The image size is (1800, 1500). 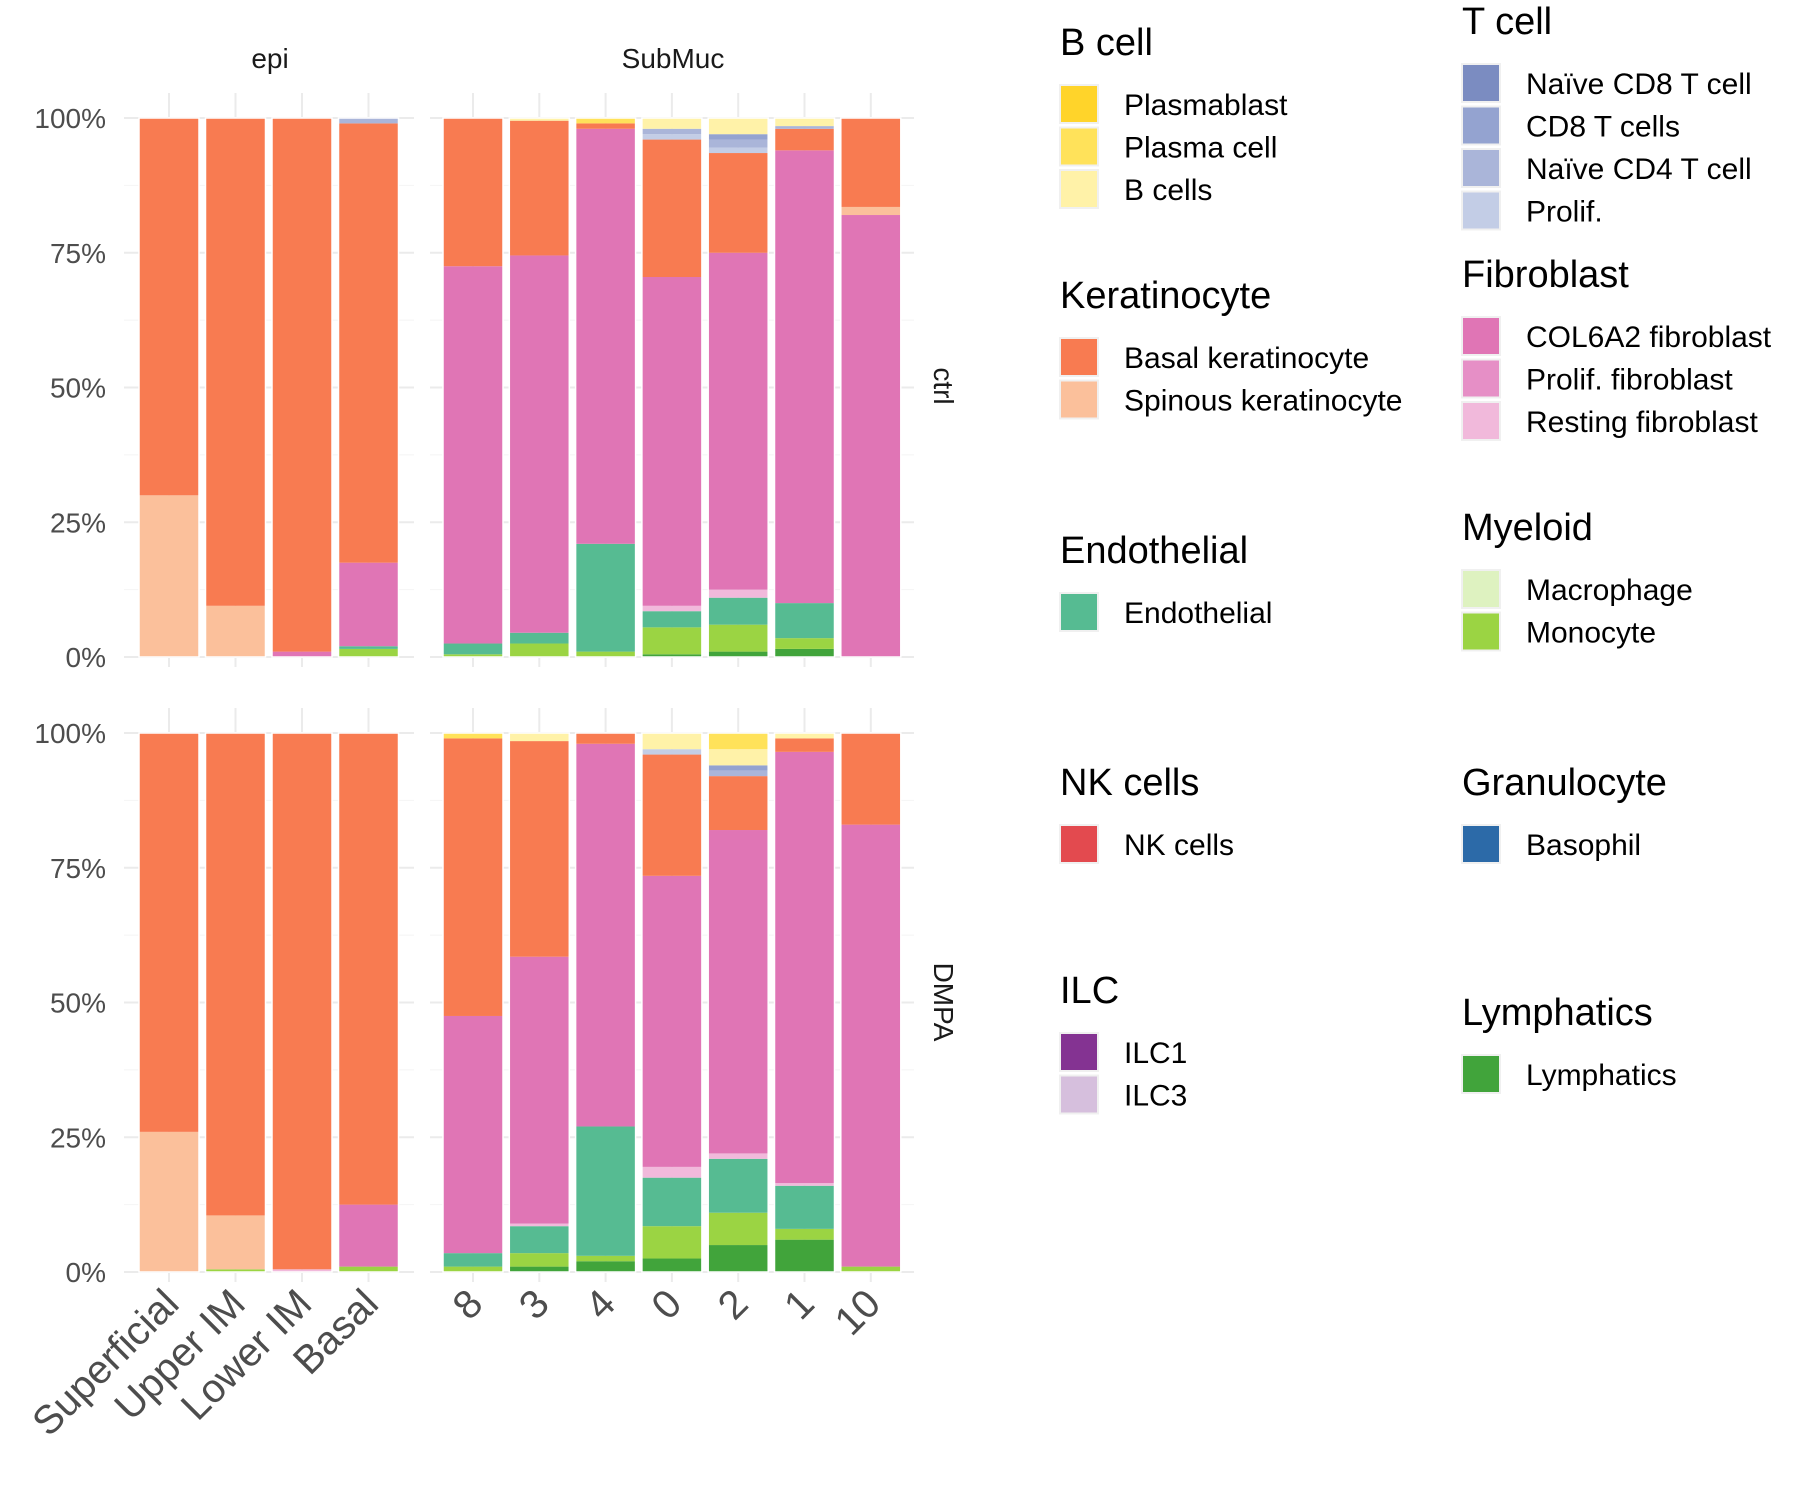 What do you see at coordinates (666, 1304) in the screenshot?
I see `x-tick-label: 0` at bounding box center [666, 1304].